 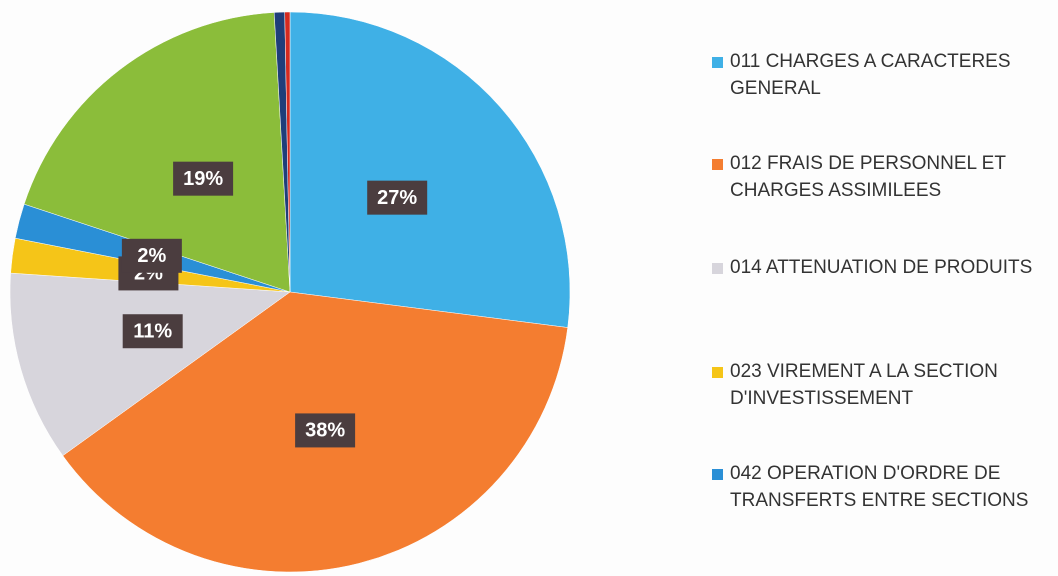 I want to click on data-label: 19%, so click(x=203, y=178).